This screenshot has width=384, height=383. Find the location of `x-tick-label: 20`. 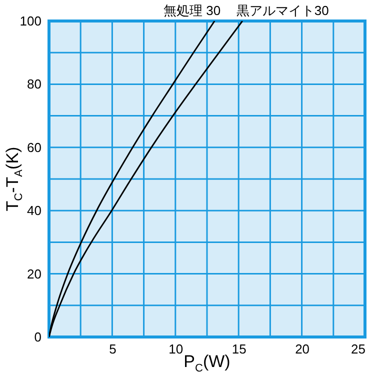

x-tick-label: 20 is located at coordinates (302, 349).